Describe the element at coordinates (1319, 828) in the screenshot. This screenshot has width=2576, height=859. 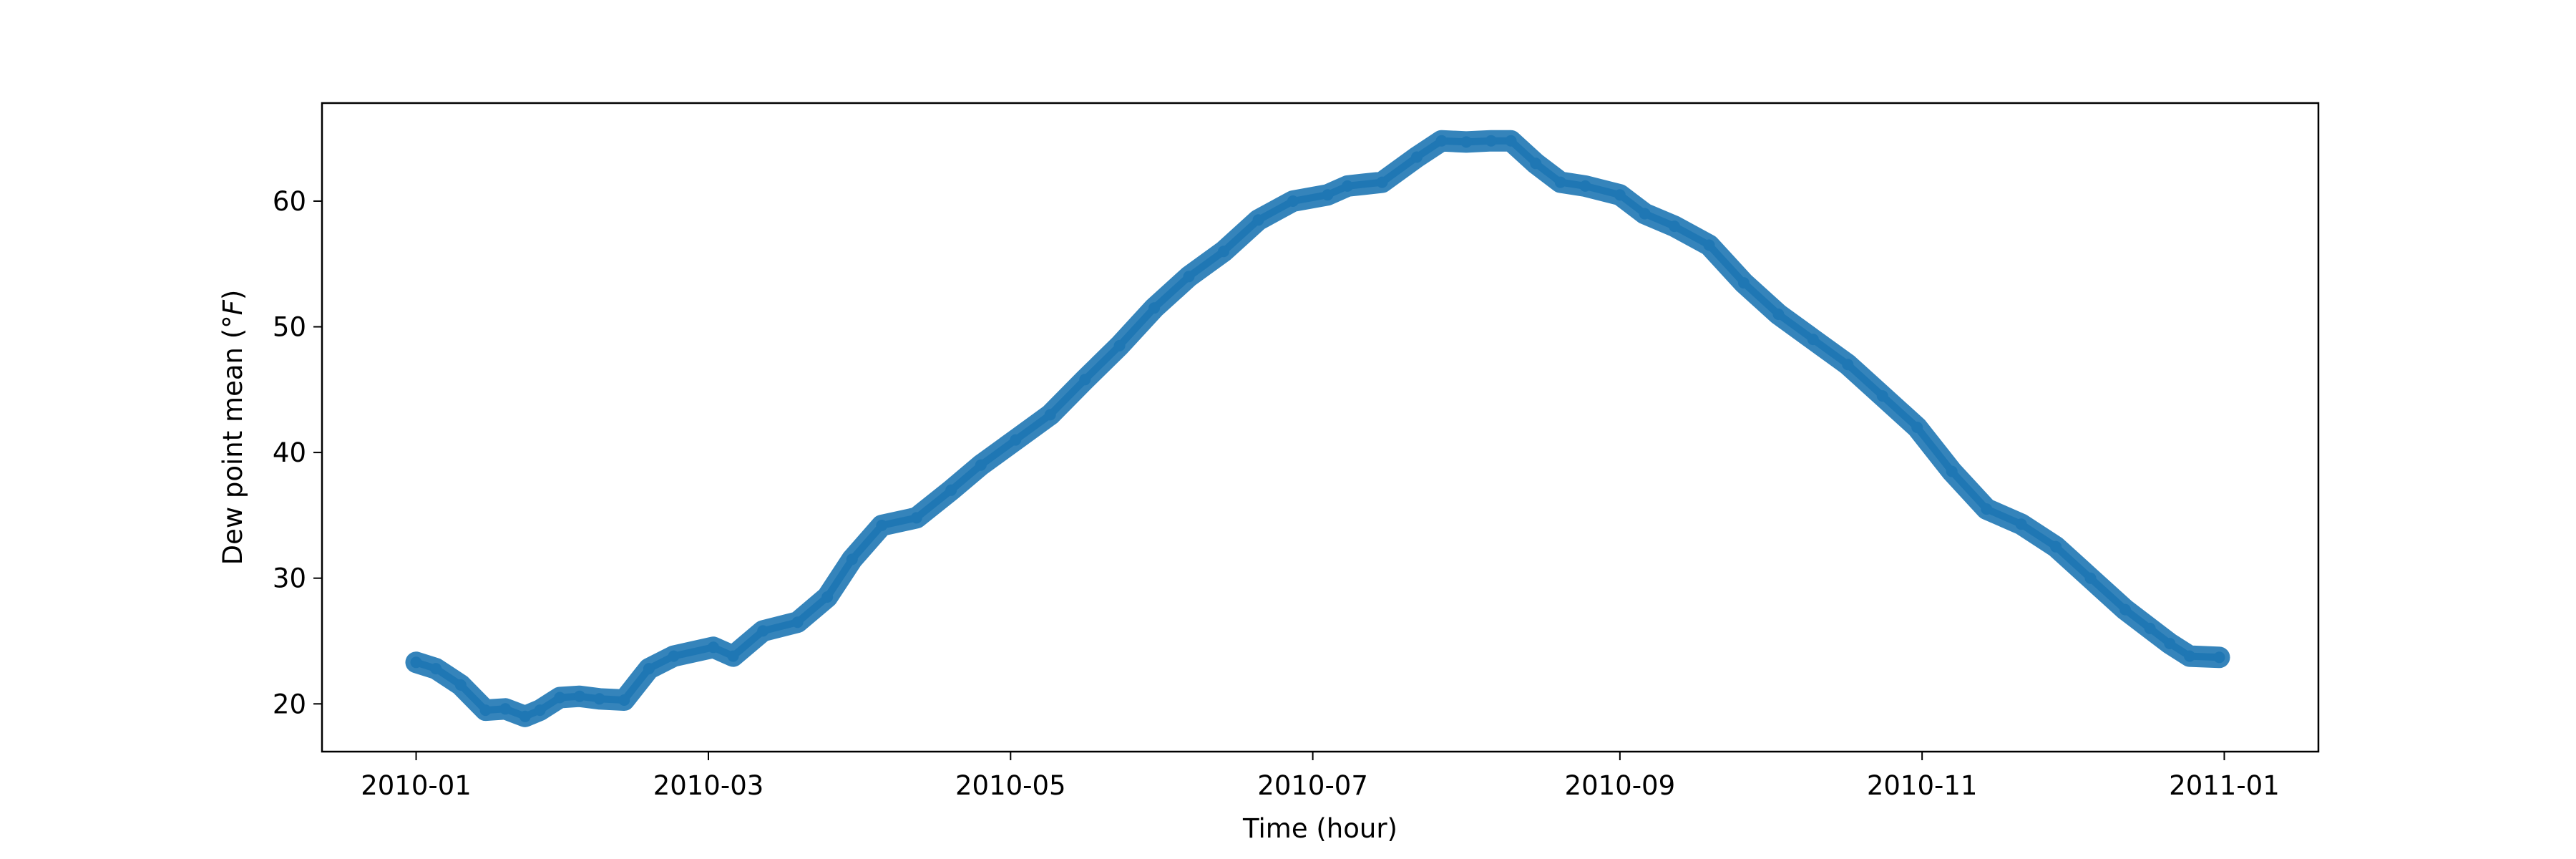
I see `x-axis-title: Time (hour)` at that location.